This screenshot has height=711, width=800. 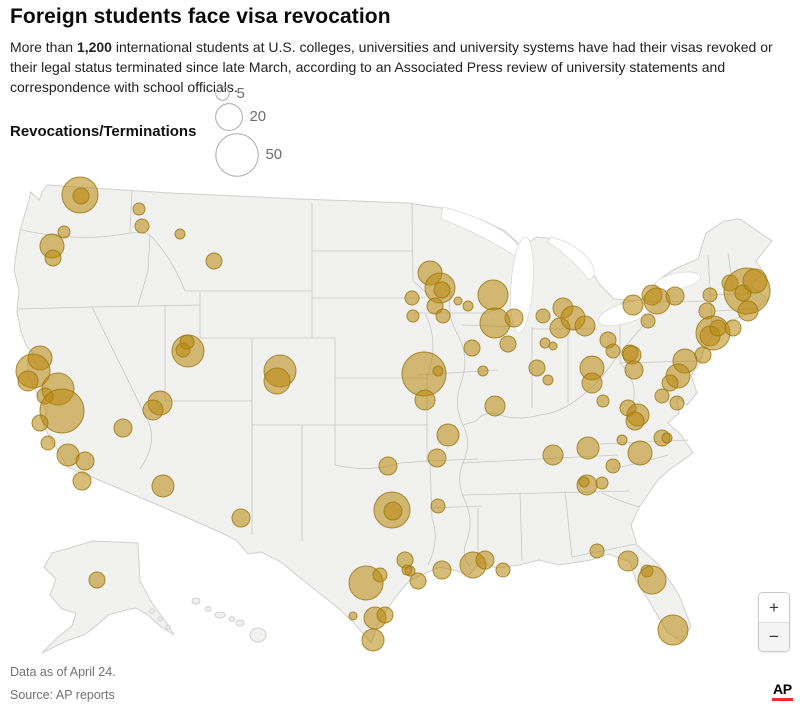 I want to click on lakes-layer, so click(x=571, y=270).